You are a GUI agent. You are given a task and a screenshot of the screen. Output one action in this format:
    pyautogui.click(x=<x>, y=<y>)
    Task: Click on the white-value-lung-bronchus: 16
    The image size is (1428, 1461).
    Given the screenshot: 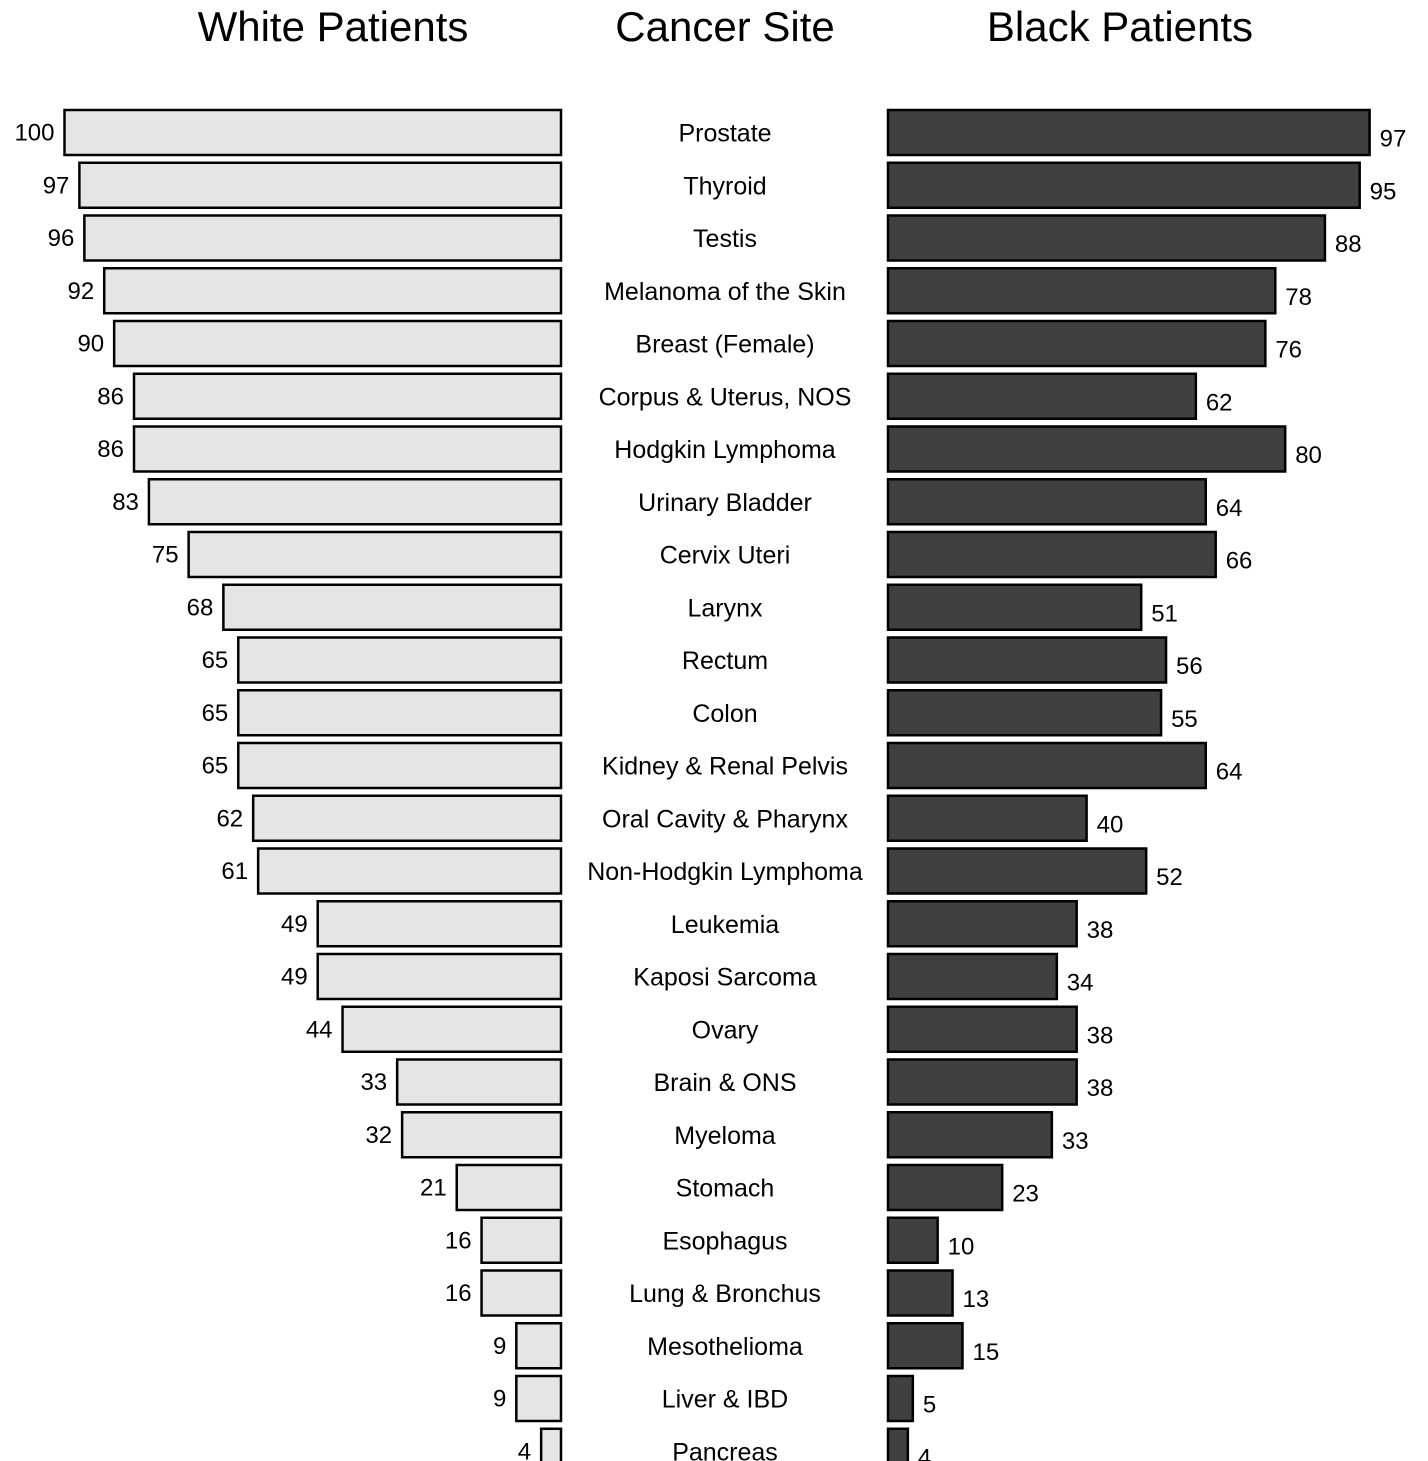 What is the action you would take?
    pyautogui.click(x=458, y=1293)
    